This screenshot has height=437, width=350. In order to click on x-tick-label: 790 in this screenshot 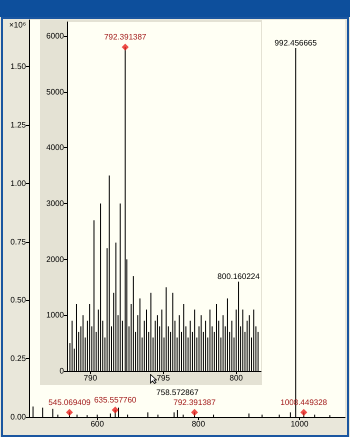, I will do `click(91, 378)`.